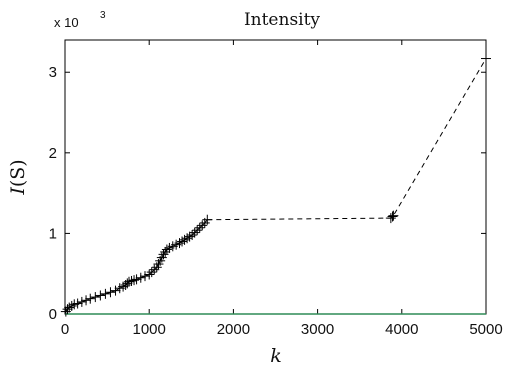 This screenshot has height=371, width=508. Describe the element at coordinates (103, 15) in the screenshot. I see `y-multiplier-exponent: 3` at that location.